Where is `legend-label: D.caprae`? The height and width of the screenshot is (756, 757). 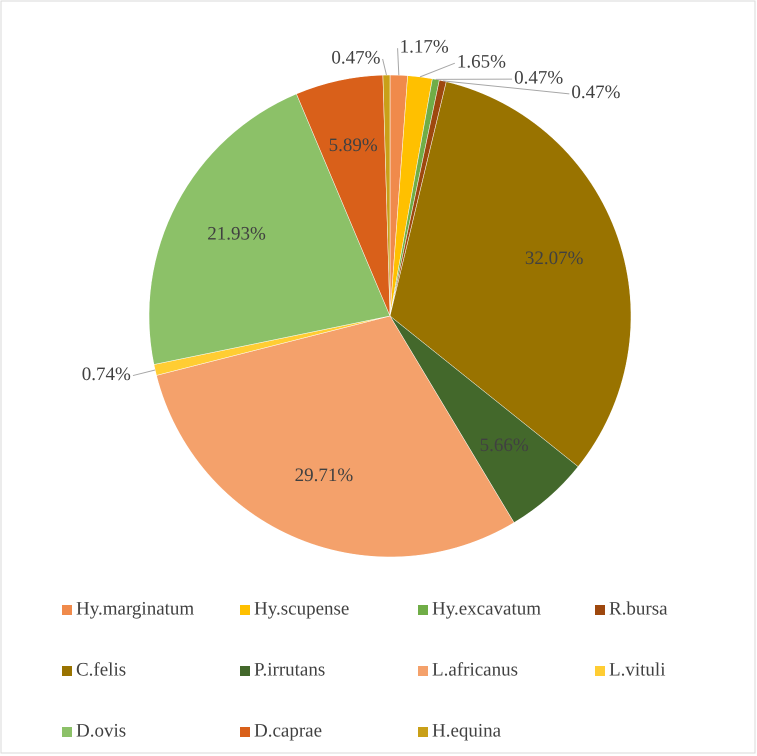
legend-label: D.caprae is located at coordinates (288, 731).